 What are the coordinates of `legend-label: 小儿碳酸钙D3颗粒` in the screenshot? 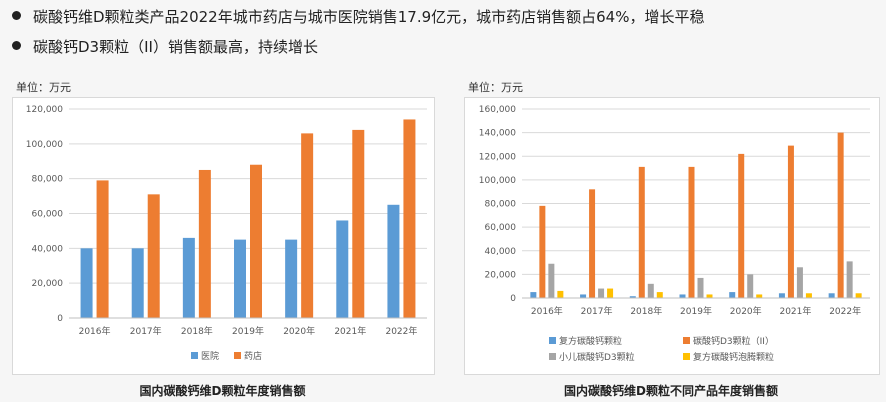 It's located at (597, 357).